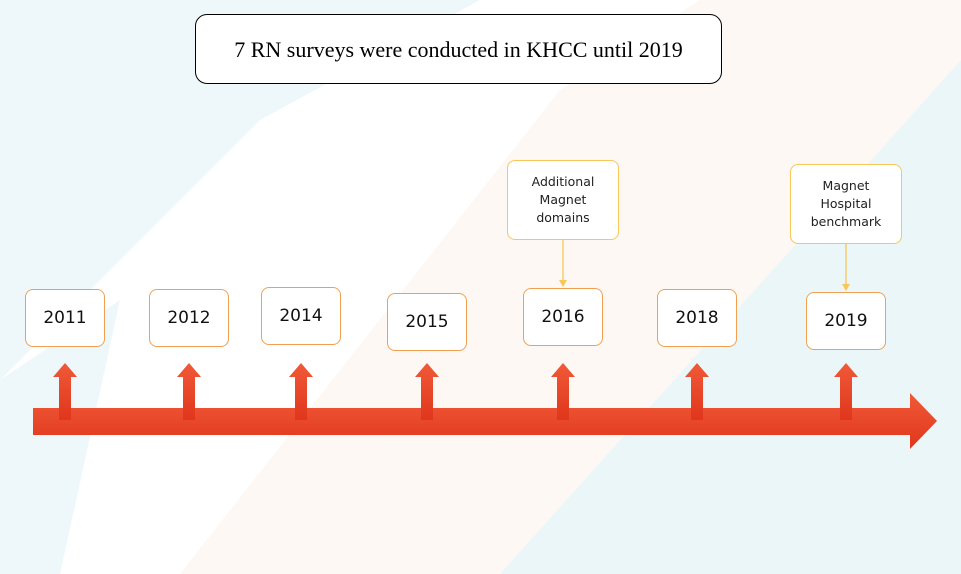  What do you see at coordinates (846, 204) in the screenshot?
I see `note-box: Magnet Hospital benchmark` at bounding box center [846, 204].